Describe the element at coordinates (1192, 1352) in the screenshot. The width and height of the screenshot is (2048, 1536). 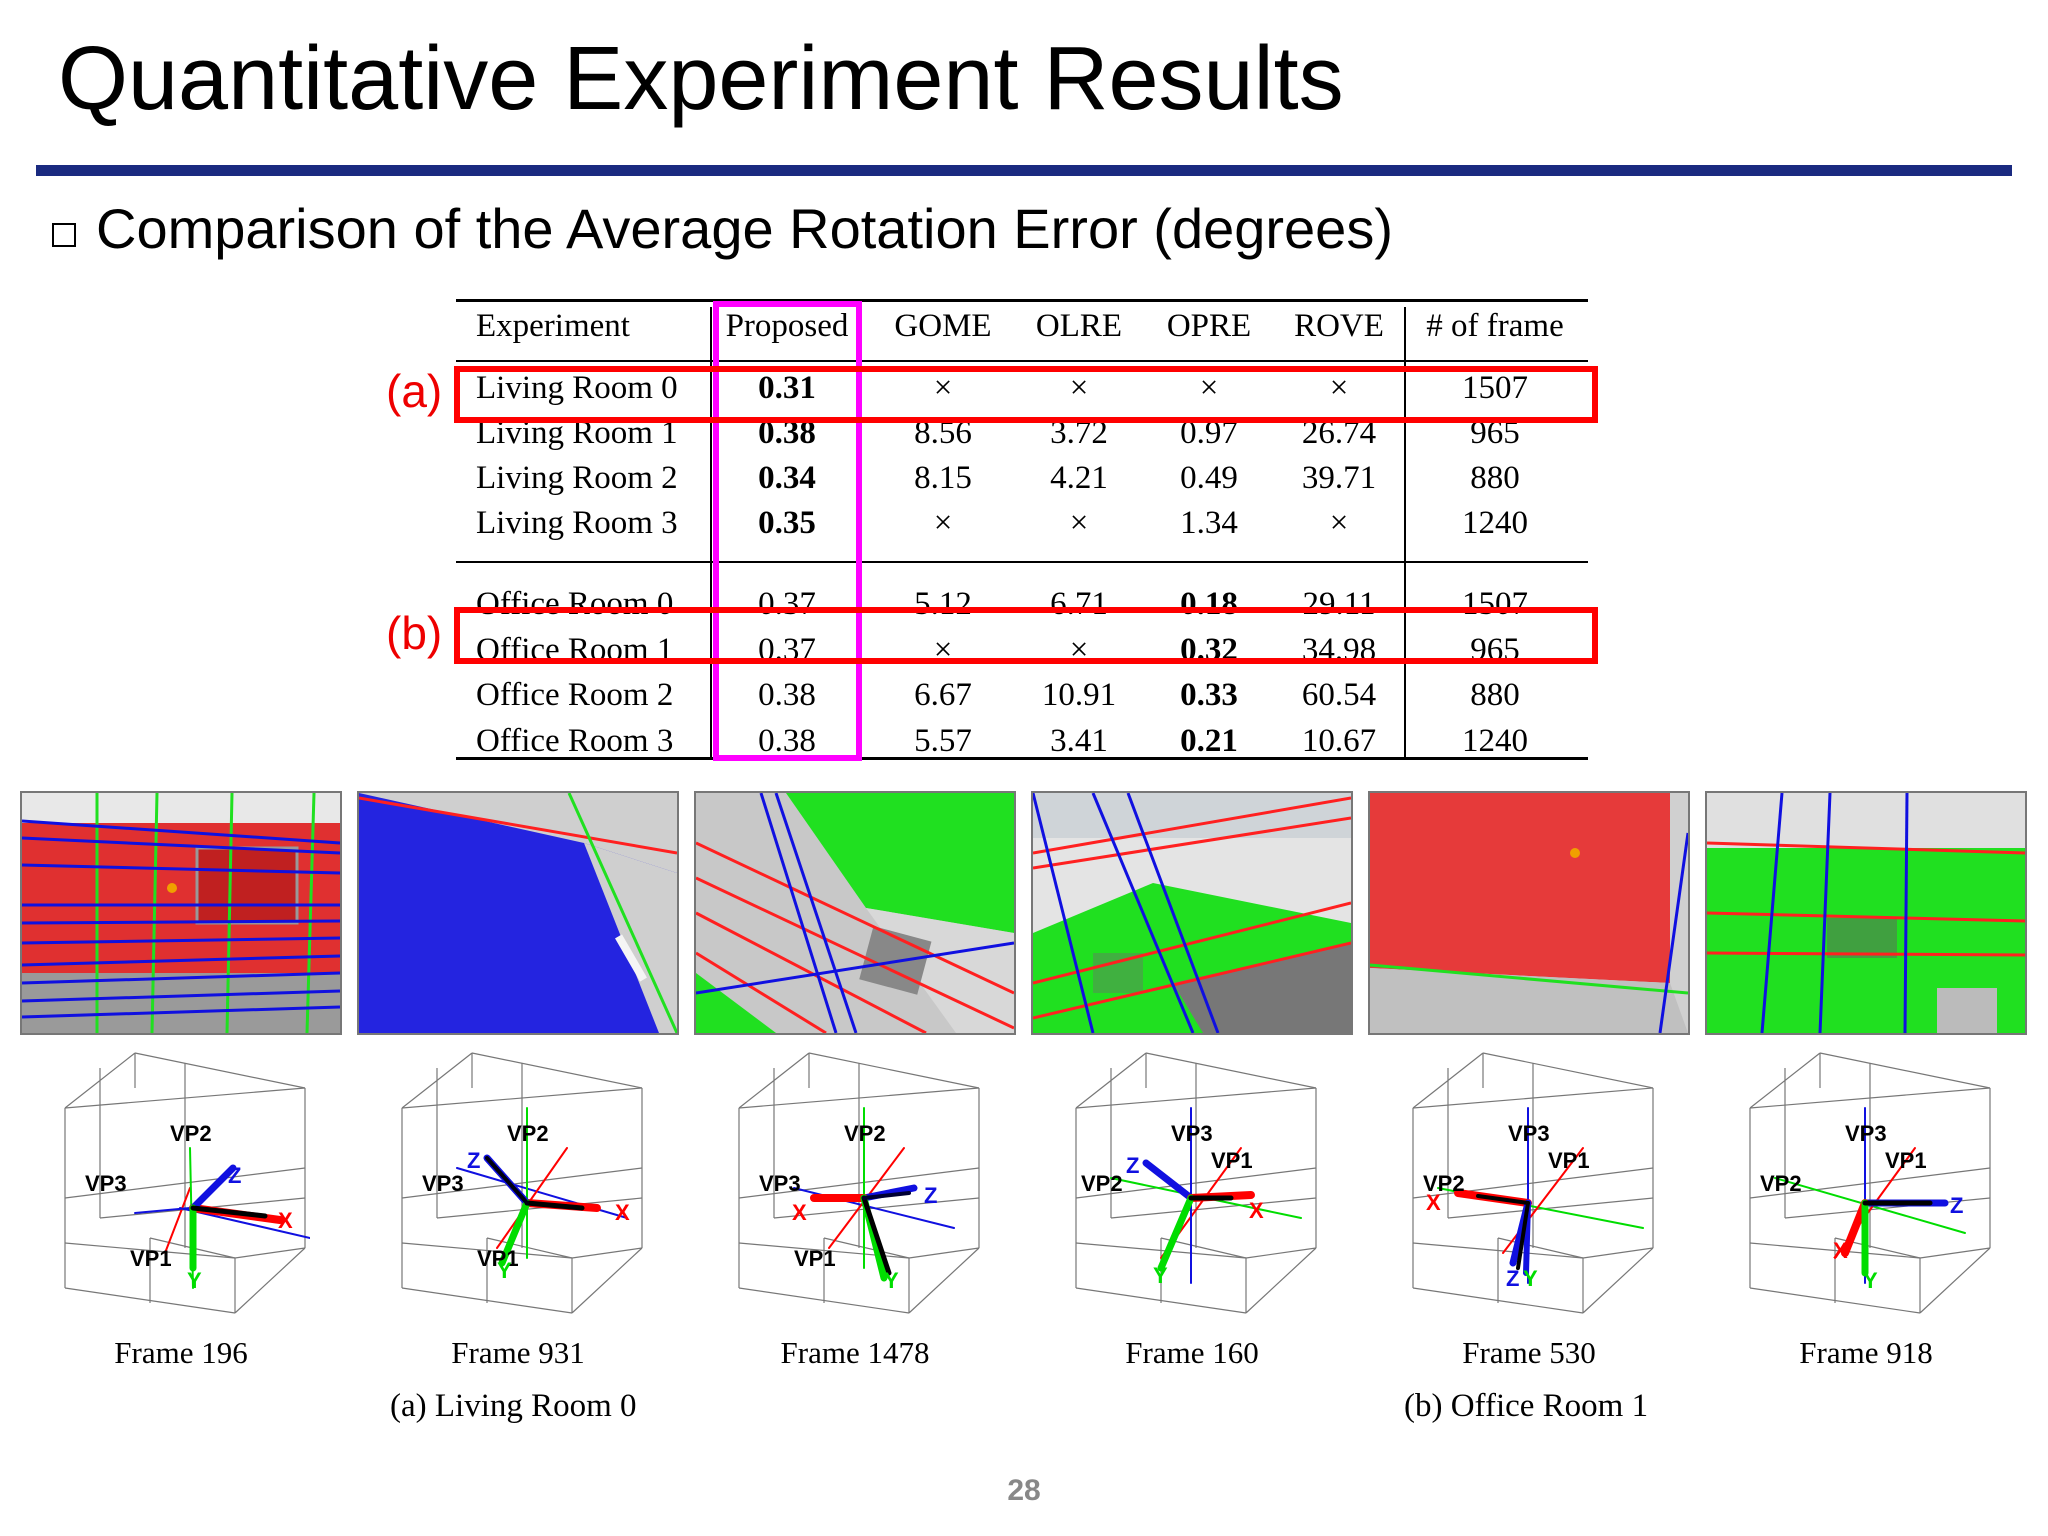
I see `frame-caption-160: Frame 160` at that location.